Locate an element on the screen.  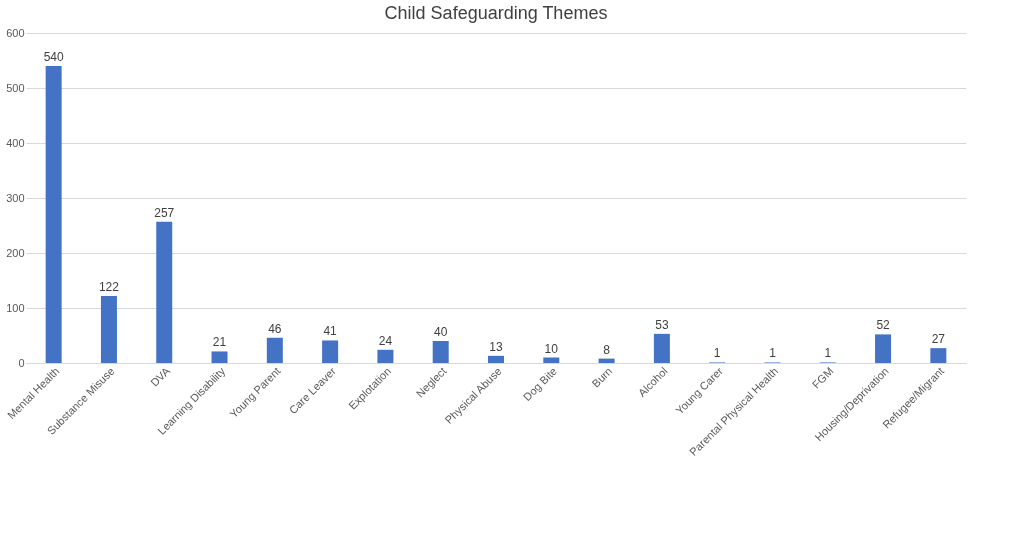
y-tick-label: 600 is located at coordinates (15, 32).